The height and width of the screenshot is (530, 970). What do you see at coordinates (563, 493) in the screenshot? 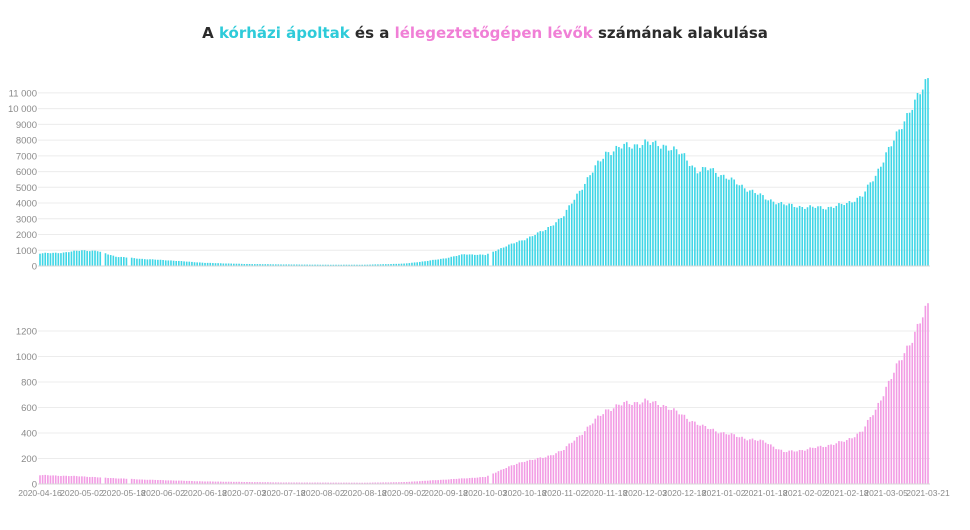
I see `vent-x-tick-label: 2020-11-02` at bounding box center [563, 493].